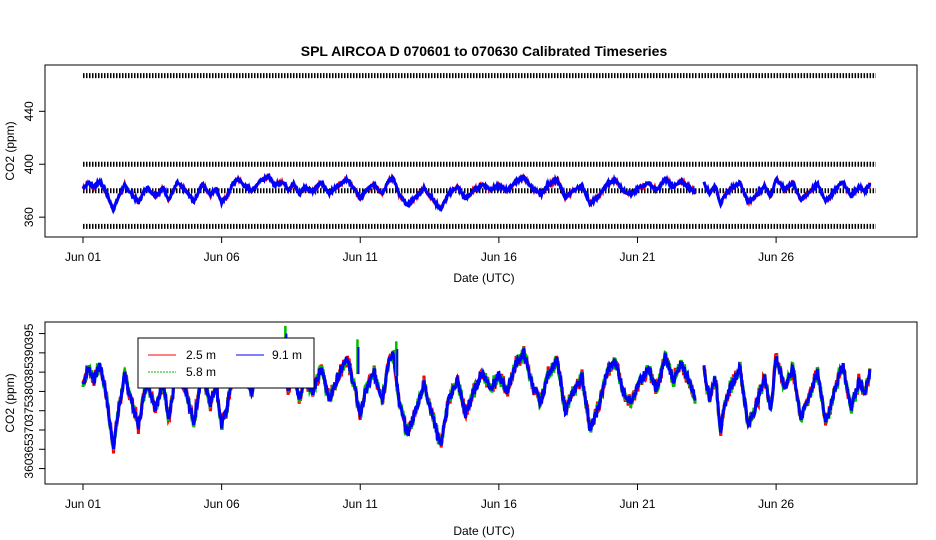  I want to click on bottom-x-tick-label: Jun 26, so click(776, 504).